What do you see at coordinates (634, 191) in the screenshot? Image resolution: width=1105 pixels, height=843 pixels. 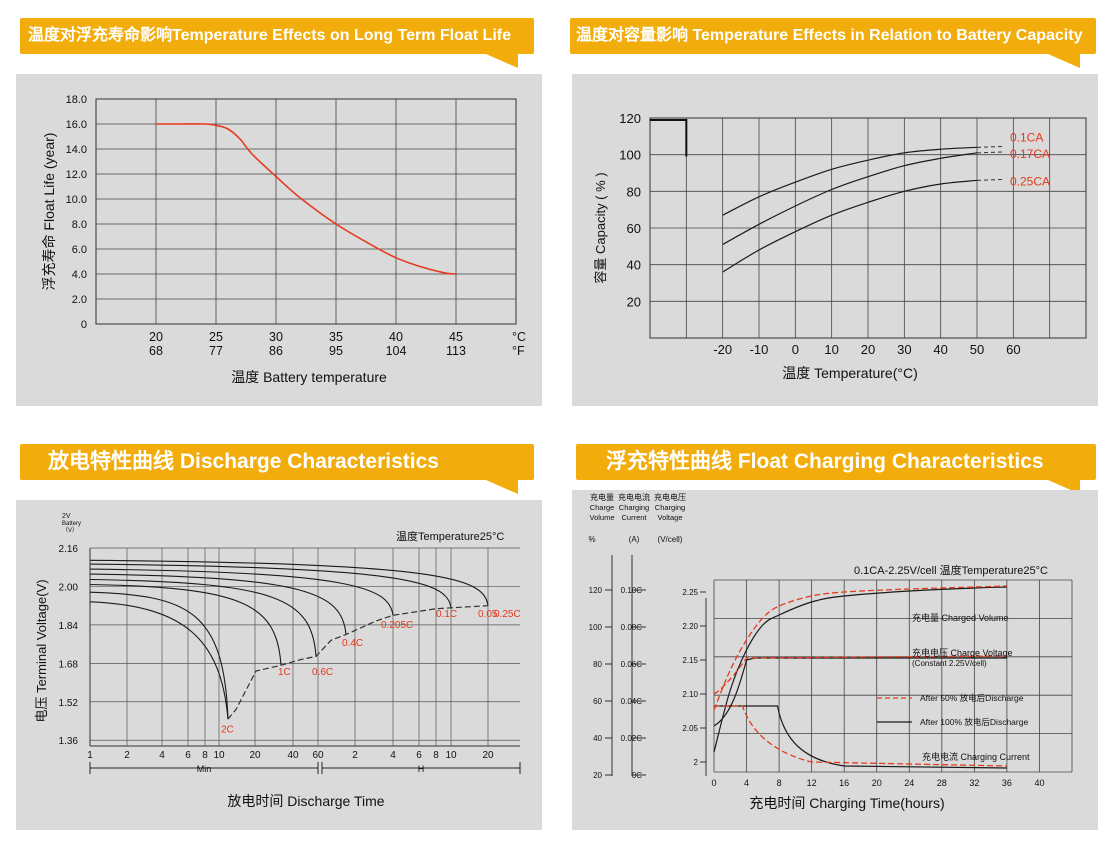 I see `y-tick-label: 80` at bounding box center [634, 191].